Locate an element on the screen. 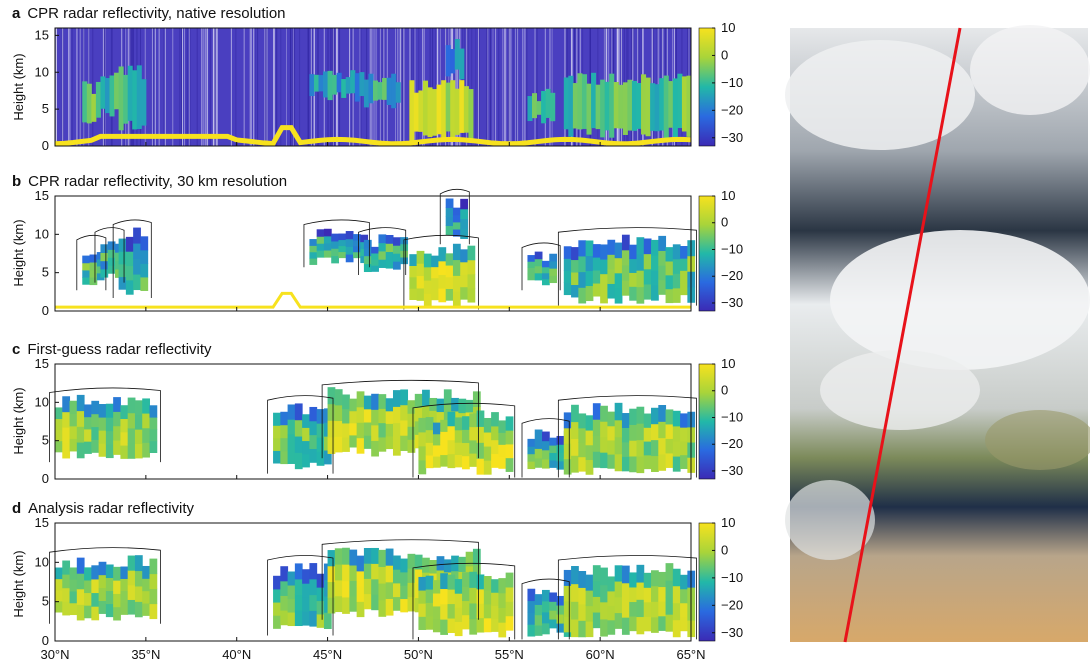 This screenshot has height=665, width=1090. colorbar-b: 10 0 −10 −20 −30 is located at coordinates (720, 250).